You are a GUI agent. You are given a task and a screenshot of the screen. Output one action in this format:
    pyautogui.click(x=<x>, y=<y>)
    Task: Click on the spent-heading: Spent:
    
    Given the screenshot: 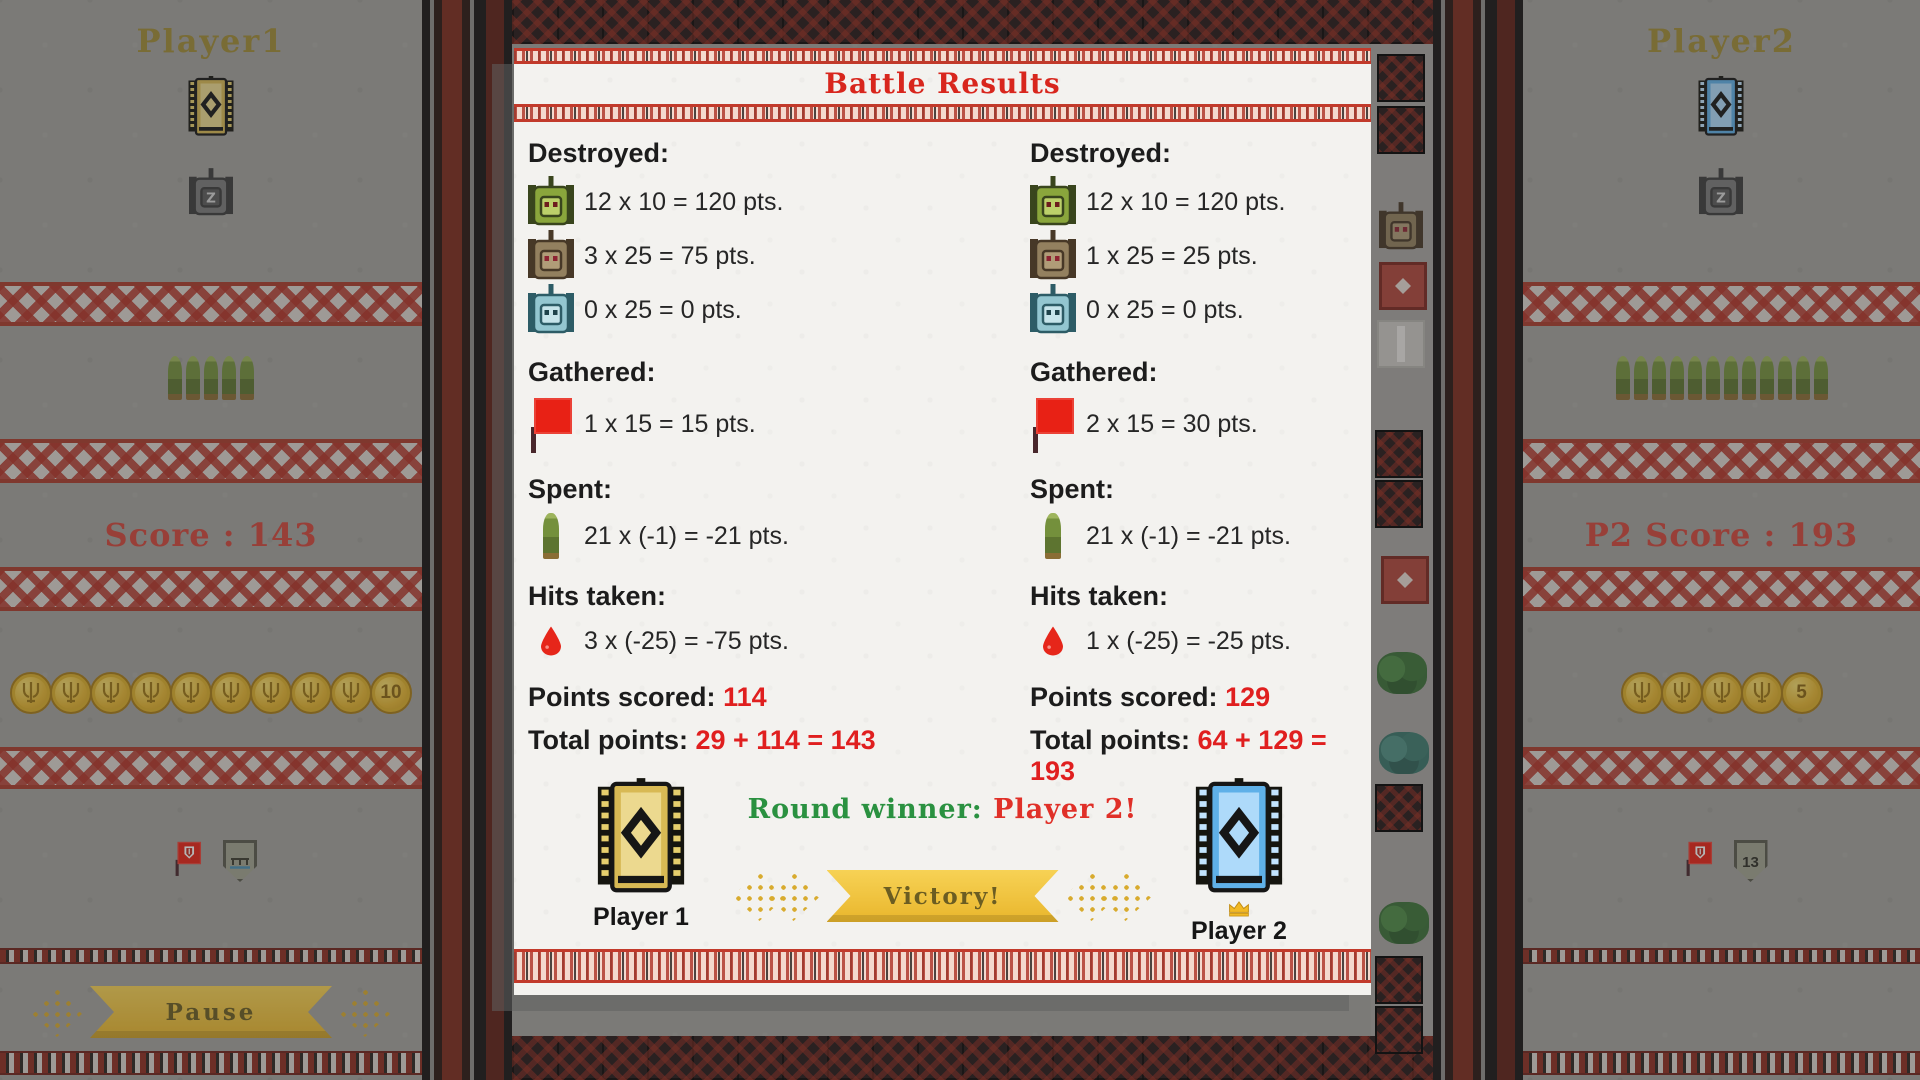 What is the action you would take?
    pyautogui.click(x=570, y=489)
    